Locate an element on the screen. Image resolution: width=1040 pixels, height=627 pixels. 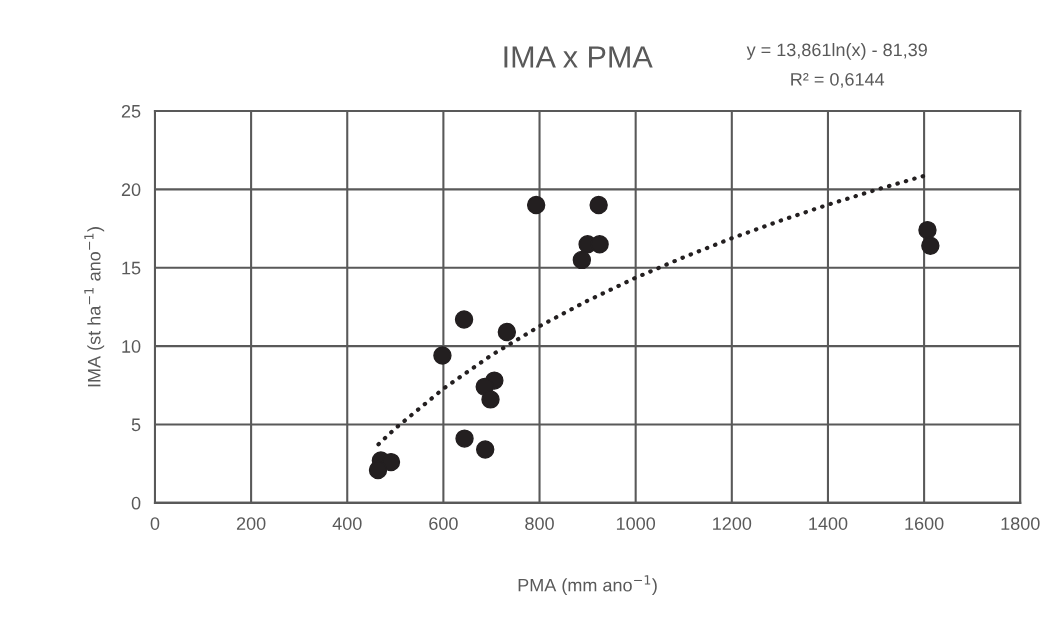
y-tick-label: 10 is located at coordinates (131, 346).